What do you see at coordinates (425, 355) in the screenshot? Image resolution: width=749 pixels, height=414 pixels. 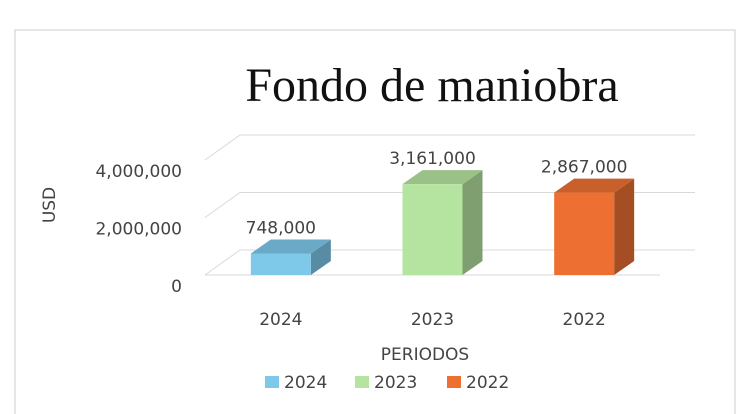 I see `x-axis-label: PERIODOS` at bounding box center [425, 355].